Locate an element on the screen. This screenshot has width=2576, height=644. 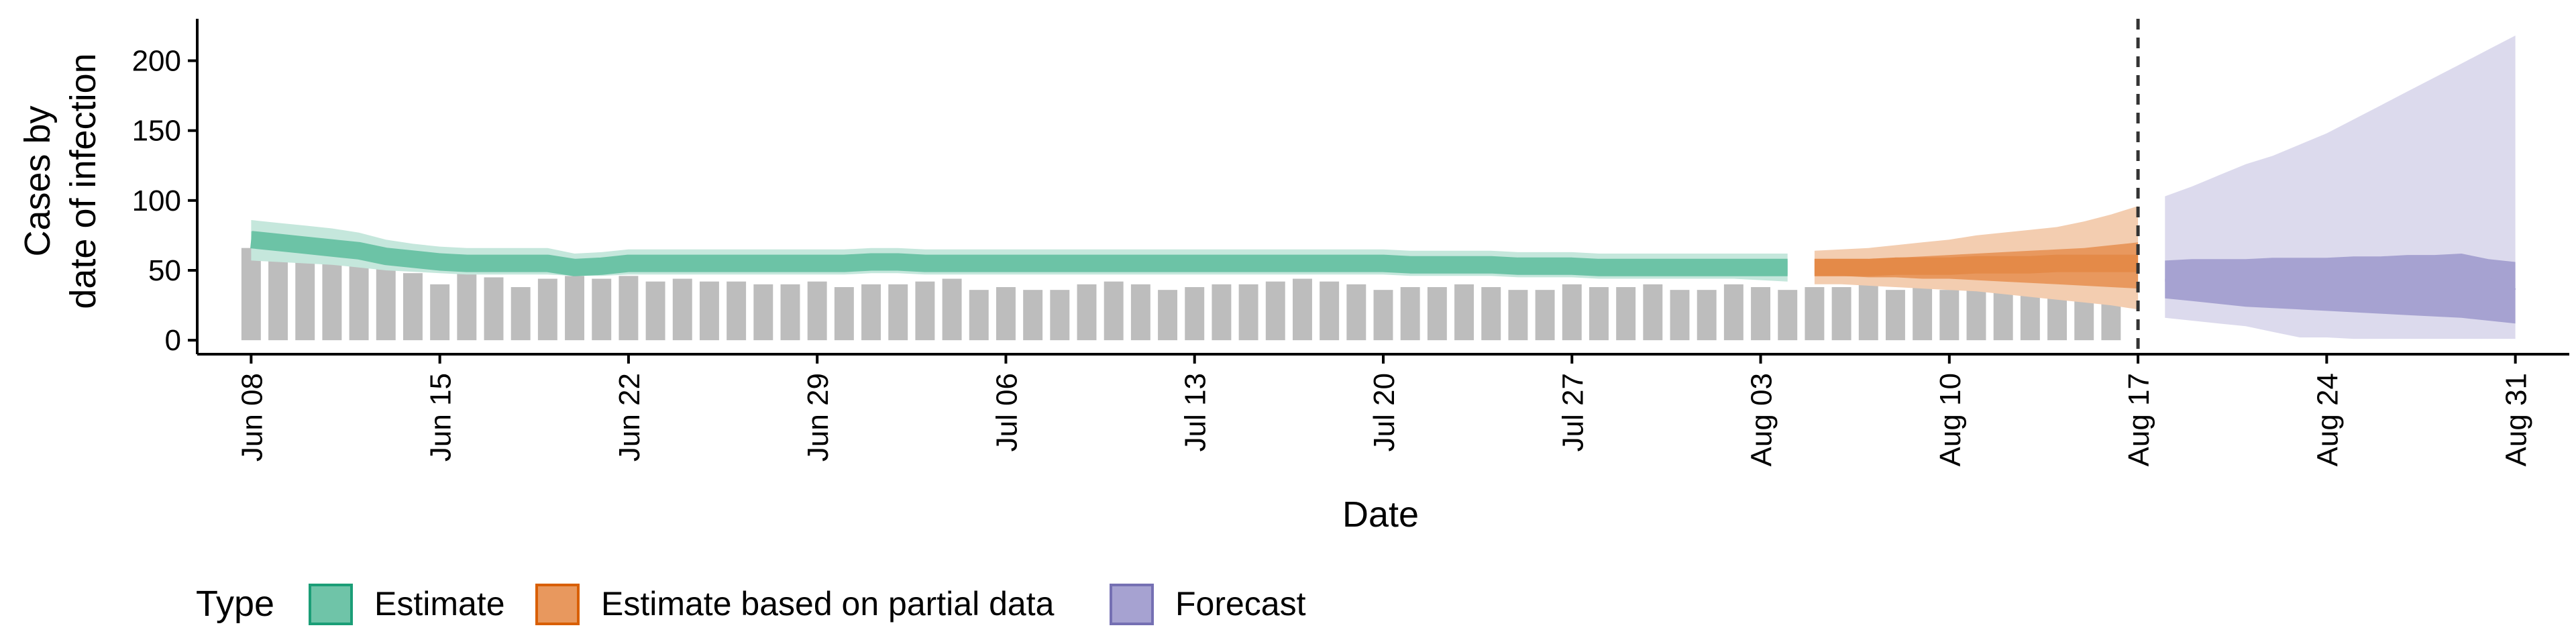
x-tick-label: Jul 06 is located at coordinates (1007, 412).